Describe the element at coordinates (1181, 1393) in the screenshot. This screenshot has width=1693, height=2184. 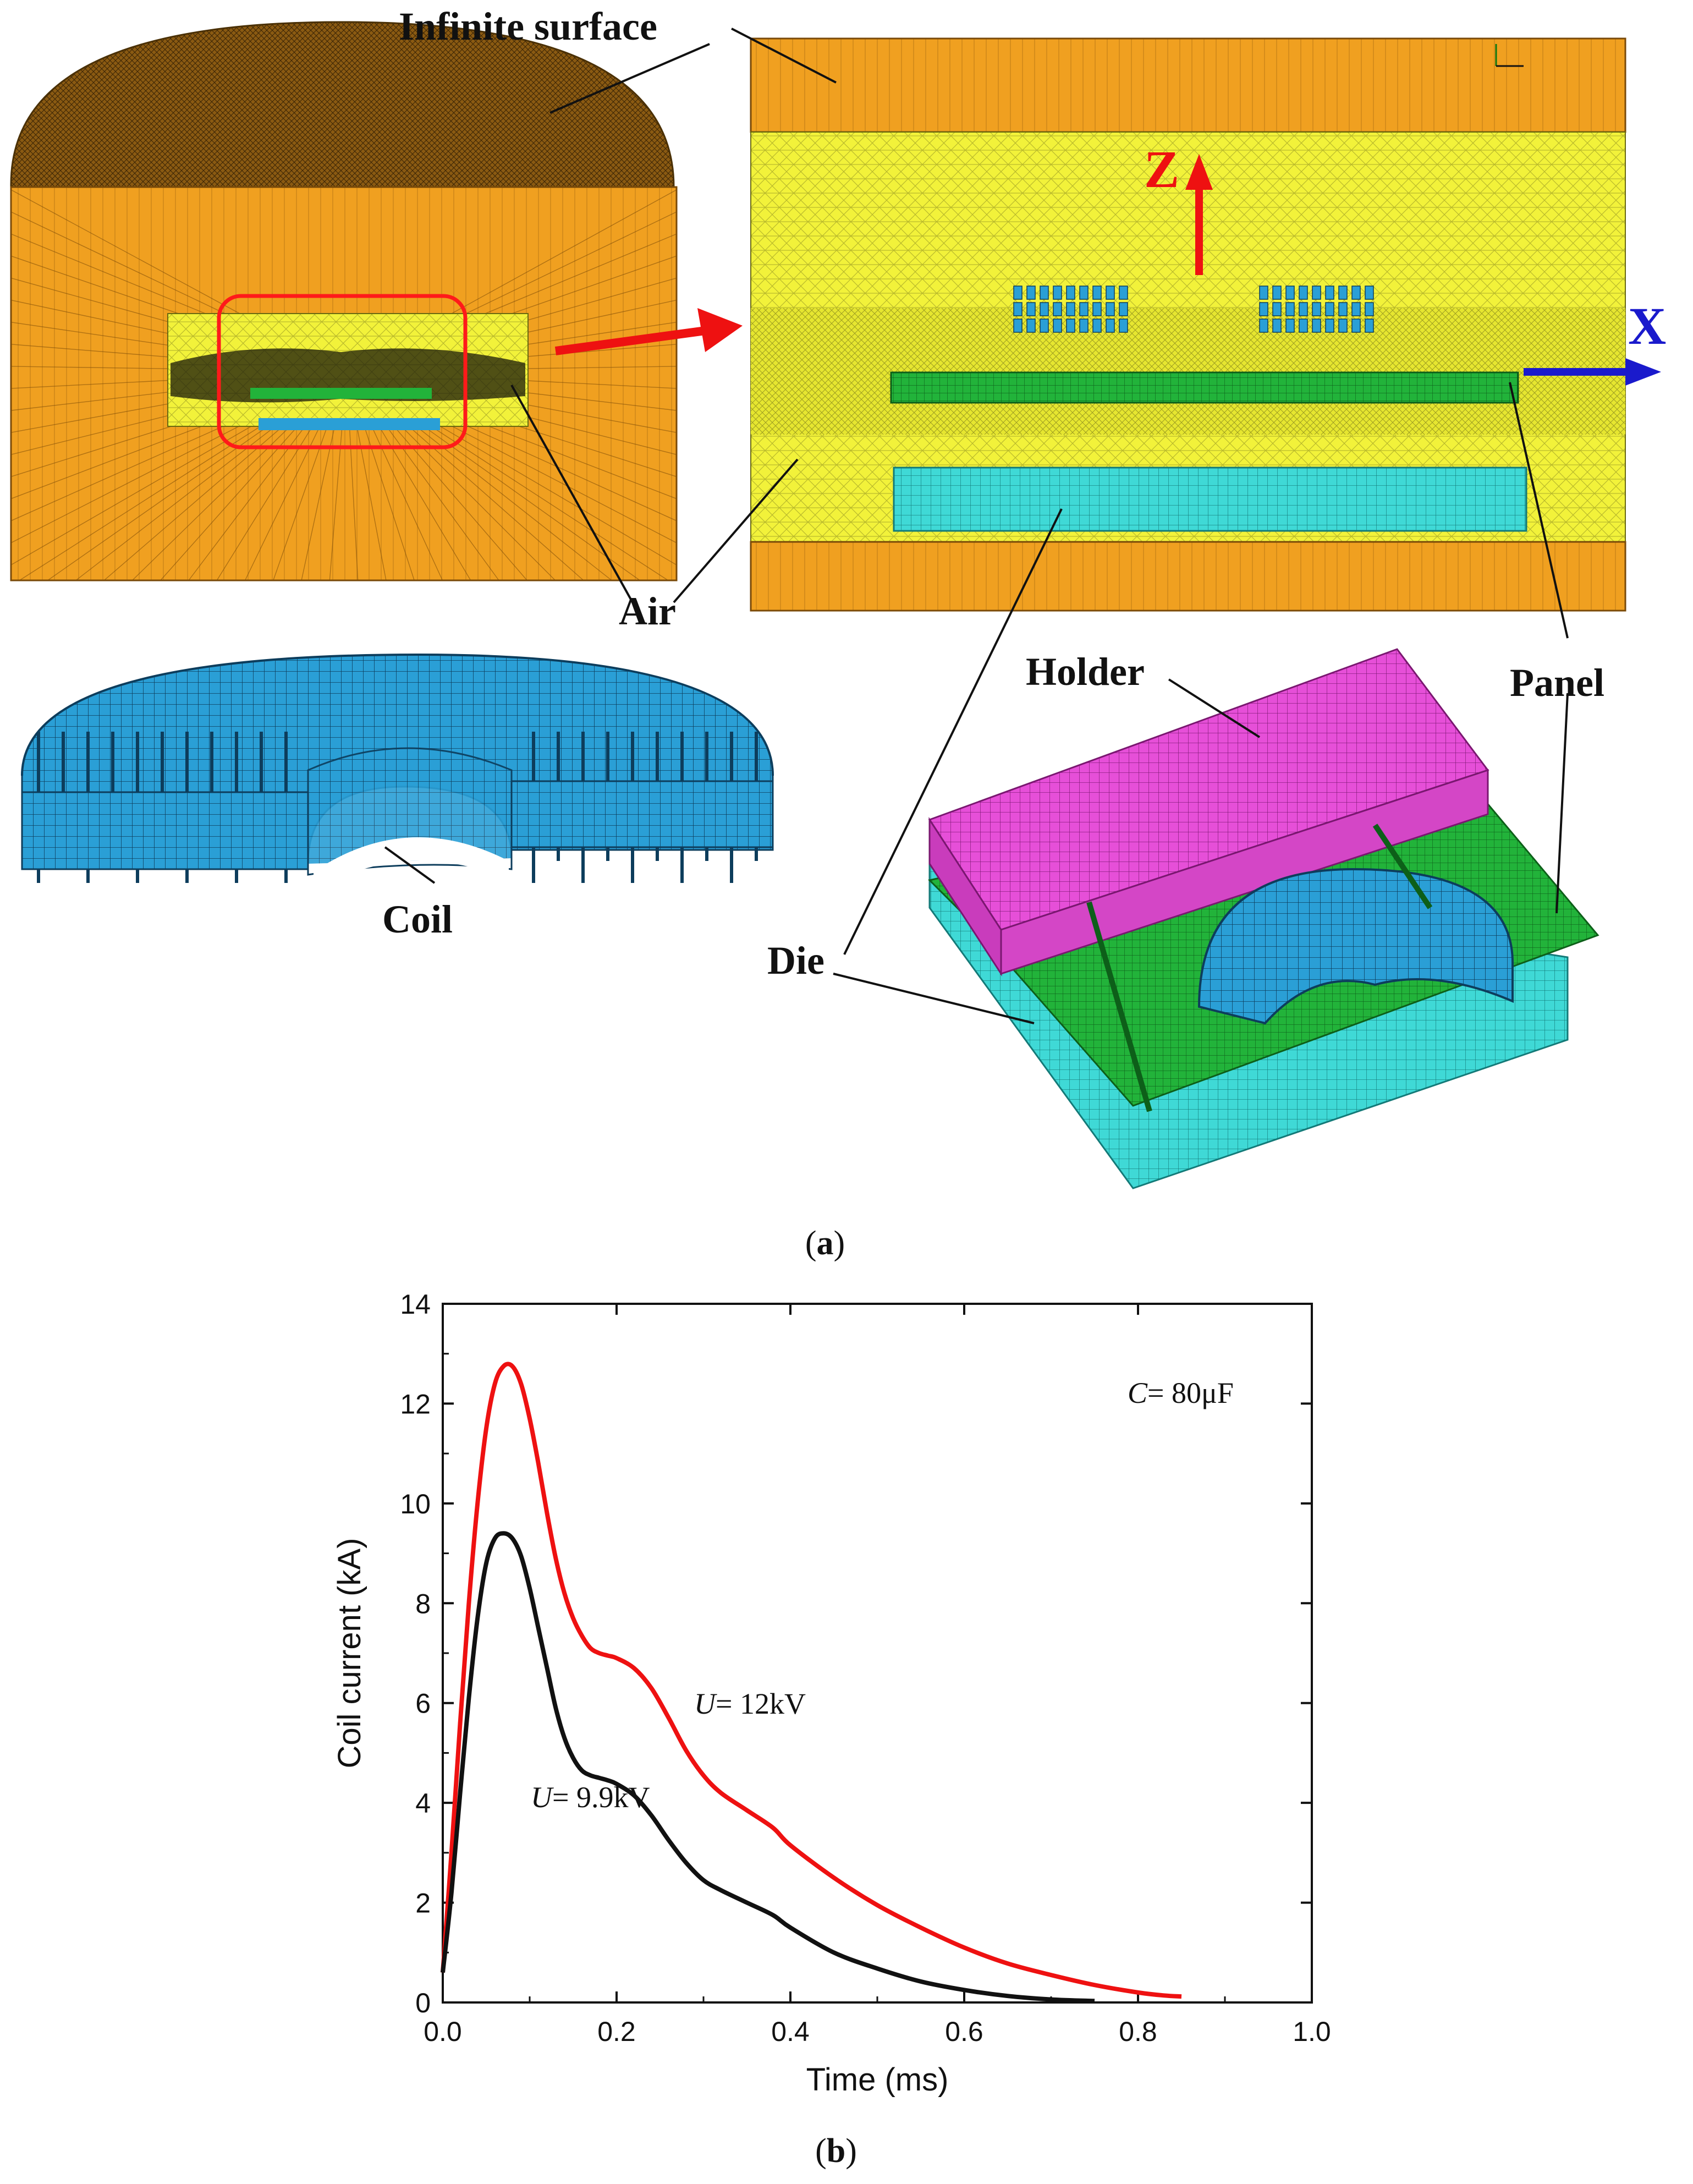
I see `annotation-capacitance: C= 80μF` at that location.